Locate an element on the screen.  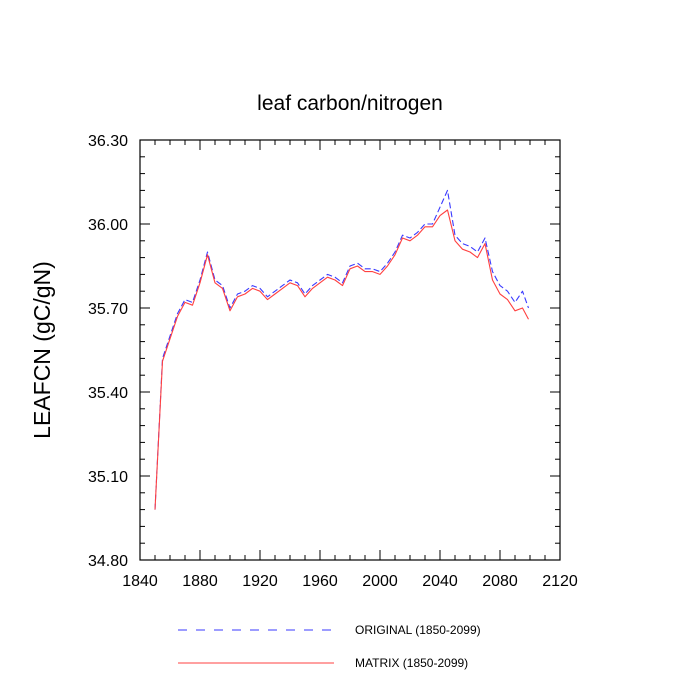
x-tick-label: 2000 is located at coordinates (380, 581).